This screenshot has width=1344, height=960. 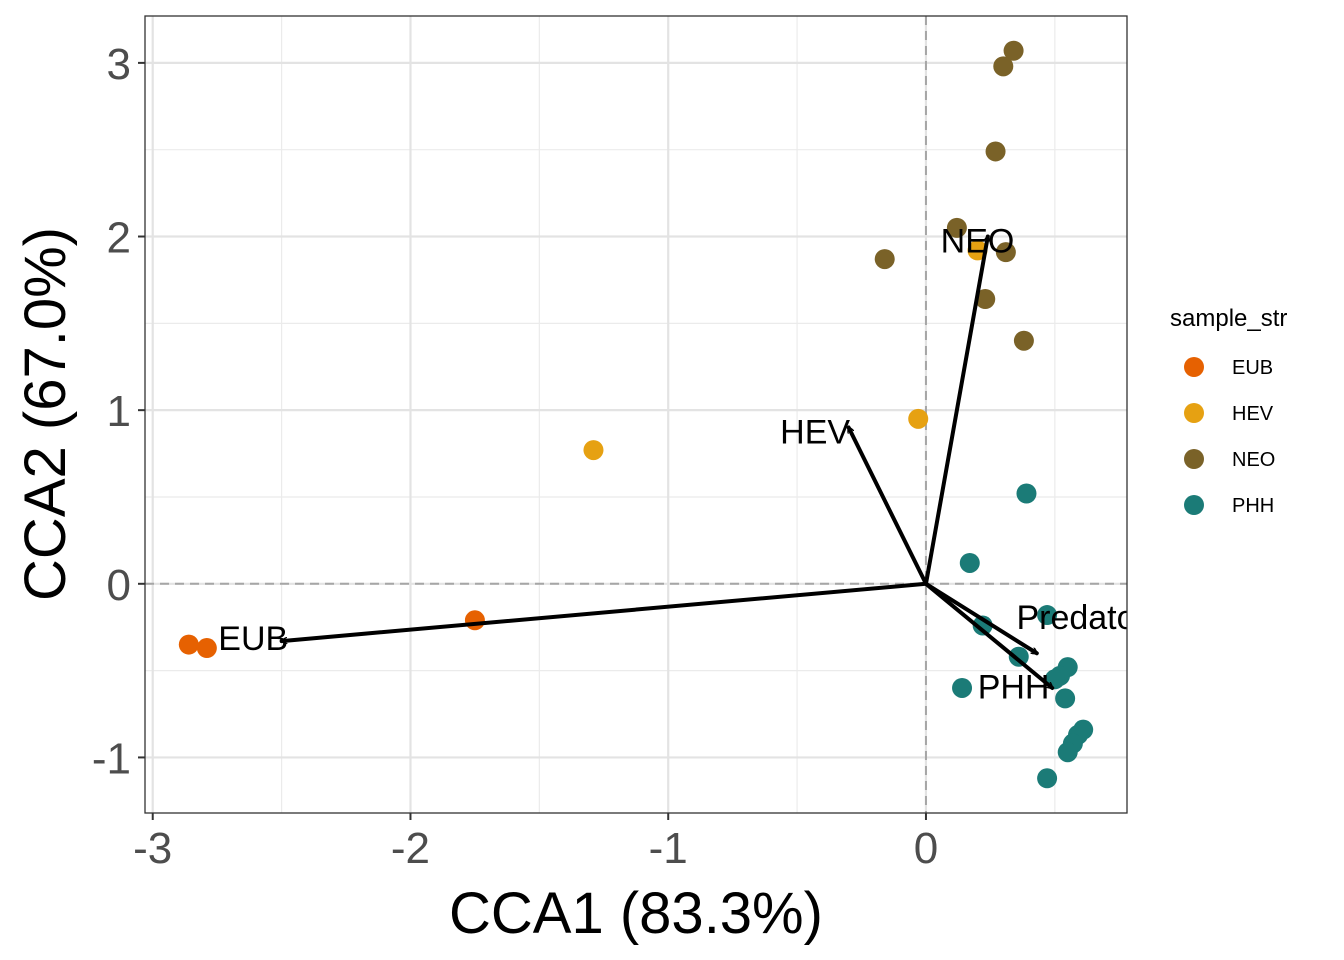 I want to click on x-tick-label: -2, so click(x=410, y=848).